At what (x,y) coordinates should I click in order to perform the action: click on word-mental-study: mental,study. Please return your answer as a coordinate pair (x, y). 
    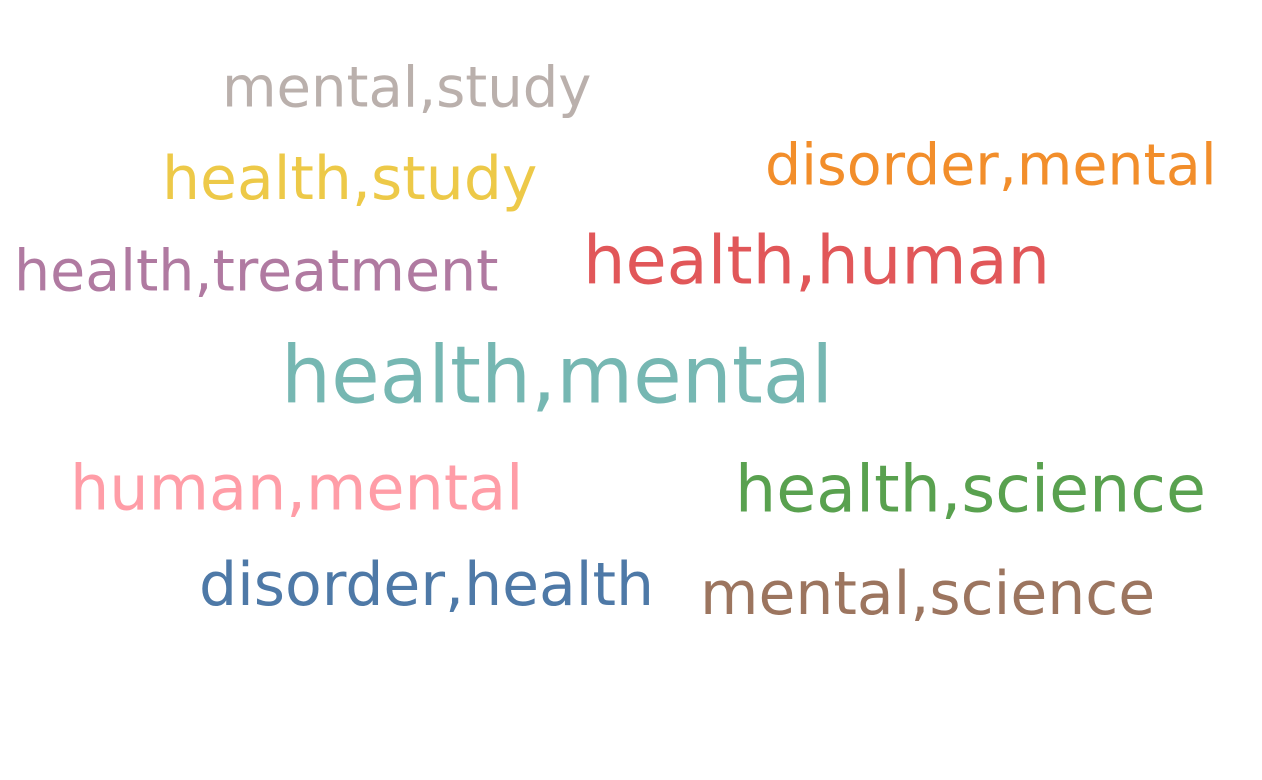
    Looking at the image, I should click on (407, 88).